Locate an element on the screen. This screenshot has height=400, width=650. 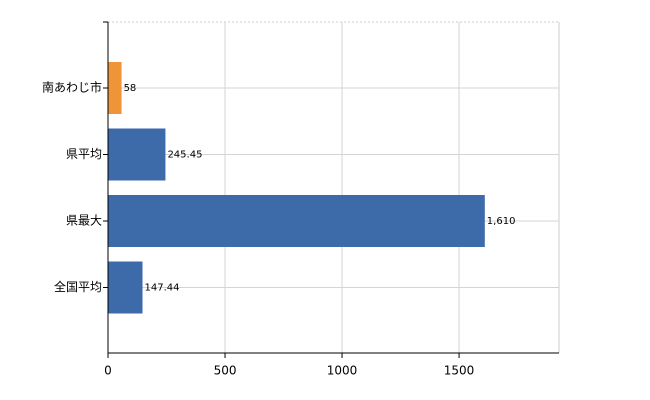
y-tick-label: 県最大 is located at coordinates (84, 221).